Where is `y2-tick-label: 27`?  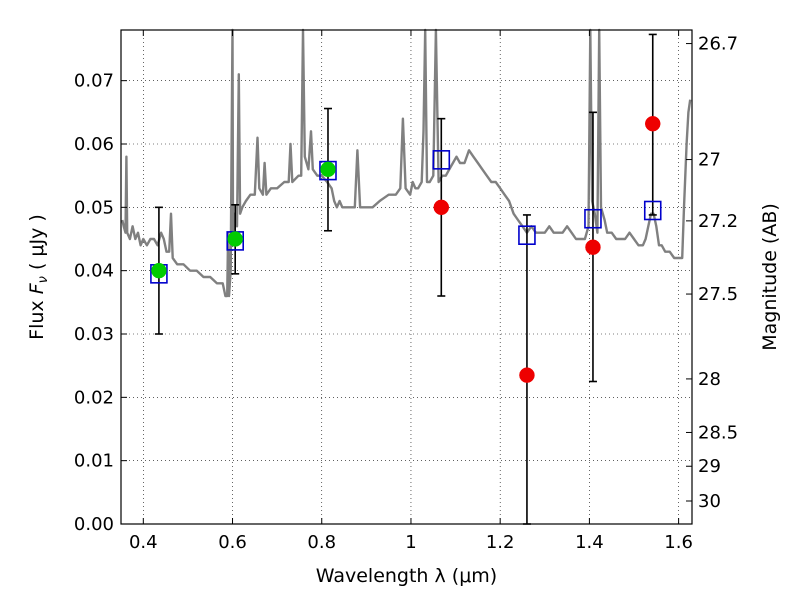
y2-tick-label: 27 is located at coordinates (709, 160).